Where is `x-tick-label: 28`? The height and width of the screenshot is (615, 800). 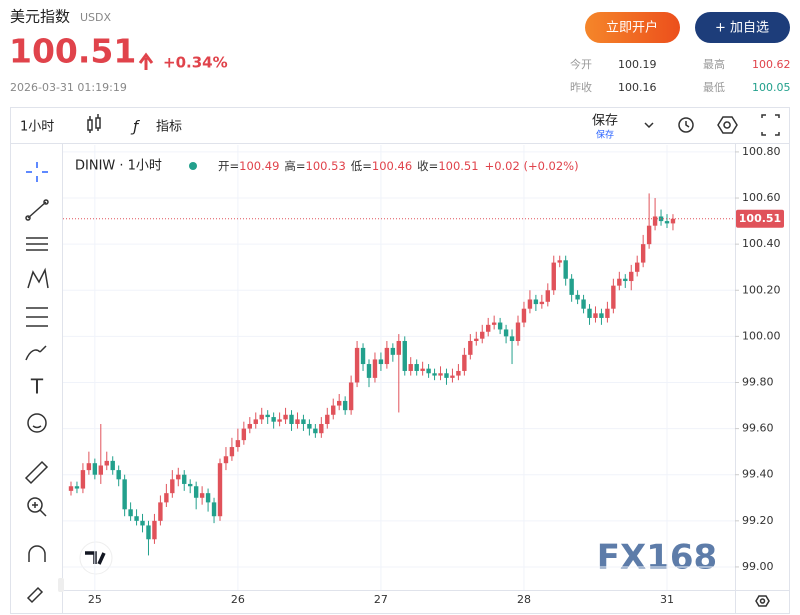 x-tick-label: 28 is located at coordinates (524, 599).